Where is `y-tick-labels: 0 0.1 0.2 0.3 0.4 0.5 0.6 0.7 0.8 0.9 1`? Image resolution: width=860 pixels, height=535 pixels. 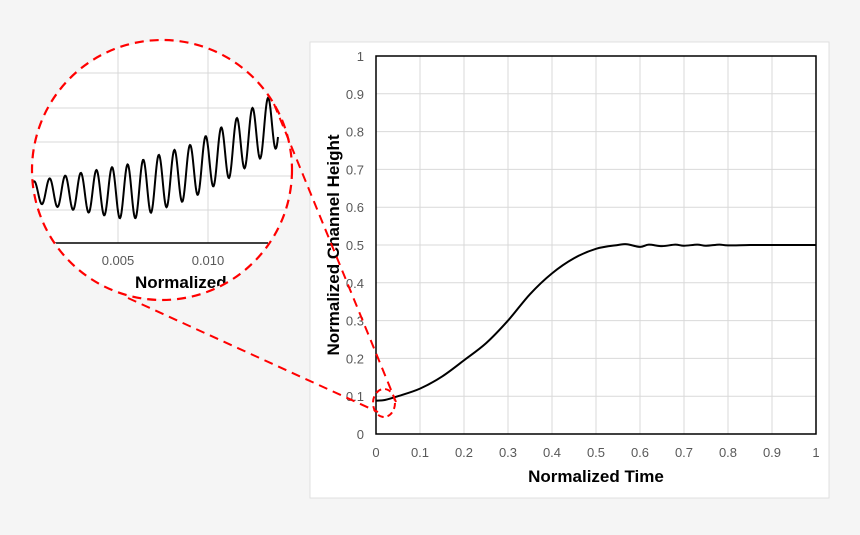 y-tick-labels: 0 0.1 0.2 0.3 0.4 0.5 0.6 0.7 0.8 0.9 1 is located at coordinates (355, 245).